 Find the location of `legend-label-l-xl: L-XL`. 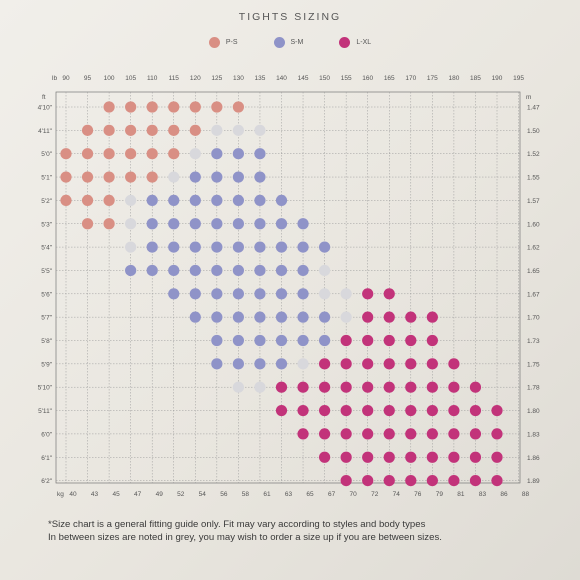

legend-label-l-xl: L-XL is located at coordinates (364, 42).